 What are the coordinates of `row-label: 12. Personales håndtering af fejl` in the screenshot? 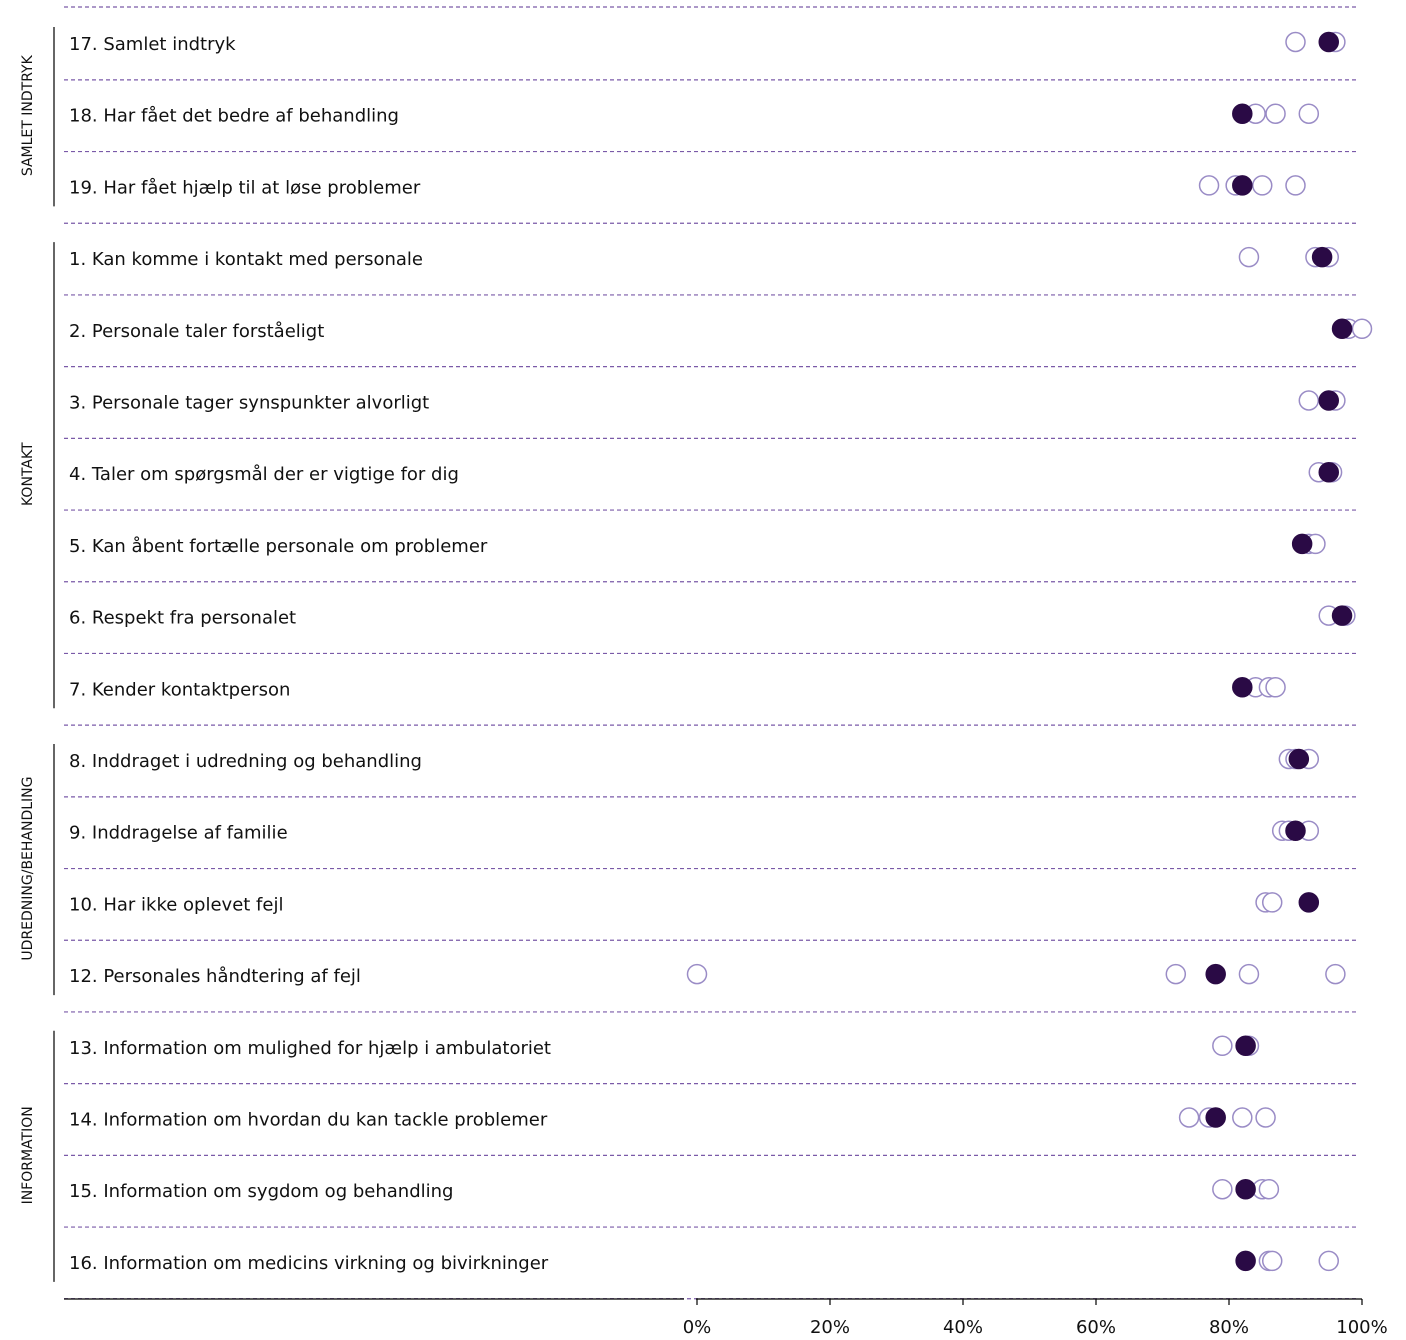 It's located at (215, 976).